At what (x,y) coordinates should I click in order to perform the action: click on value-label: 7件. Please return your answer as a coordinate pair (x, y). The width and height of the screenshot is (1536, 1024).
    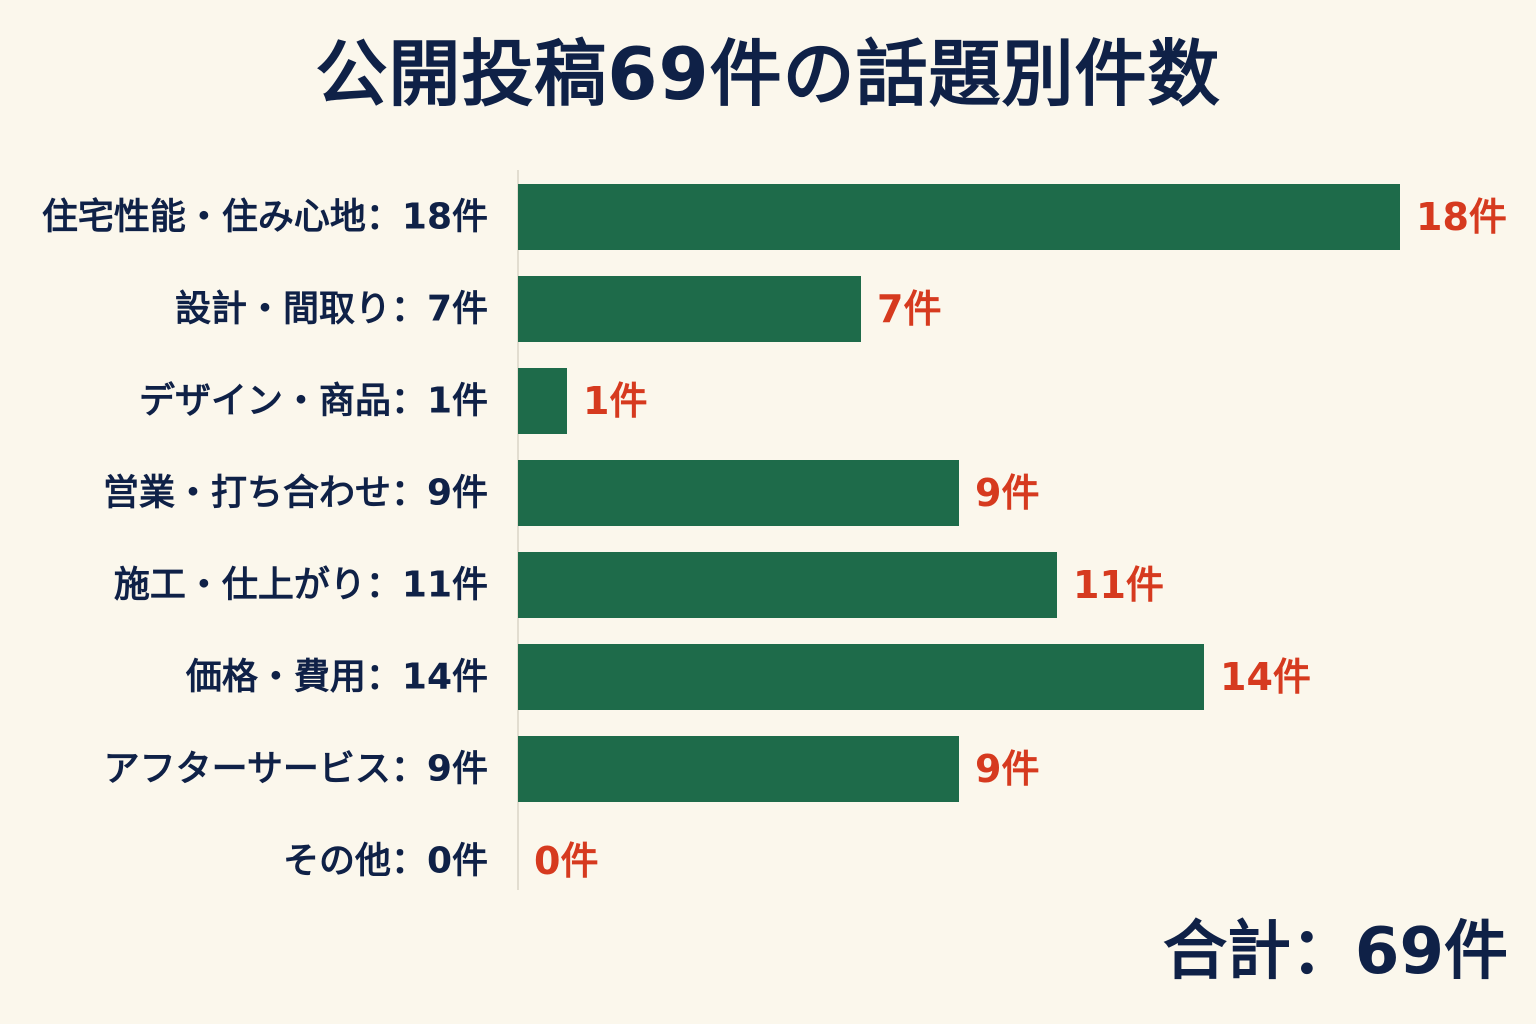
    Looking at the image, I should click on (909, 309).